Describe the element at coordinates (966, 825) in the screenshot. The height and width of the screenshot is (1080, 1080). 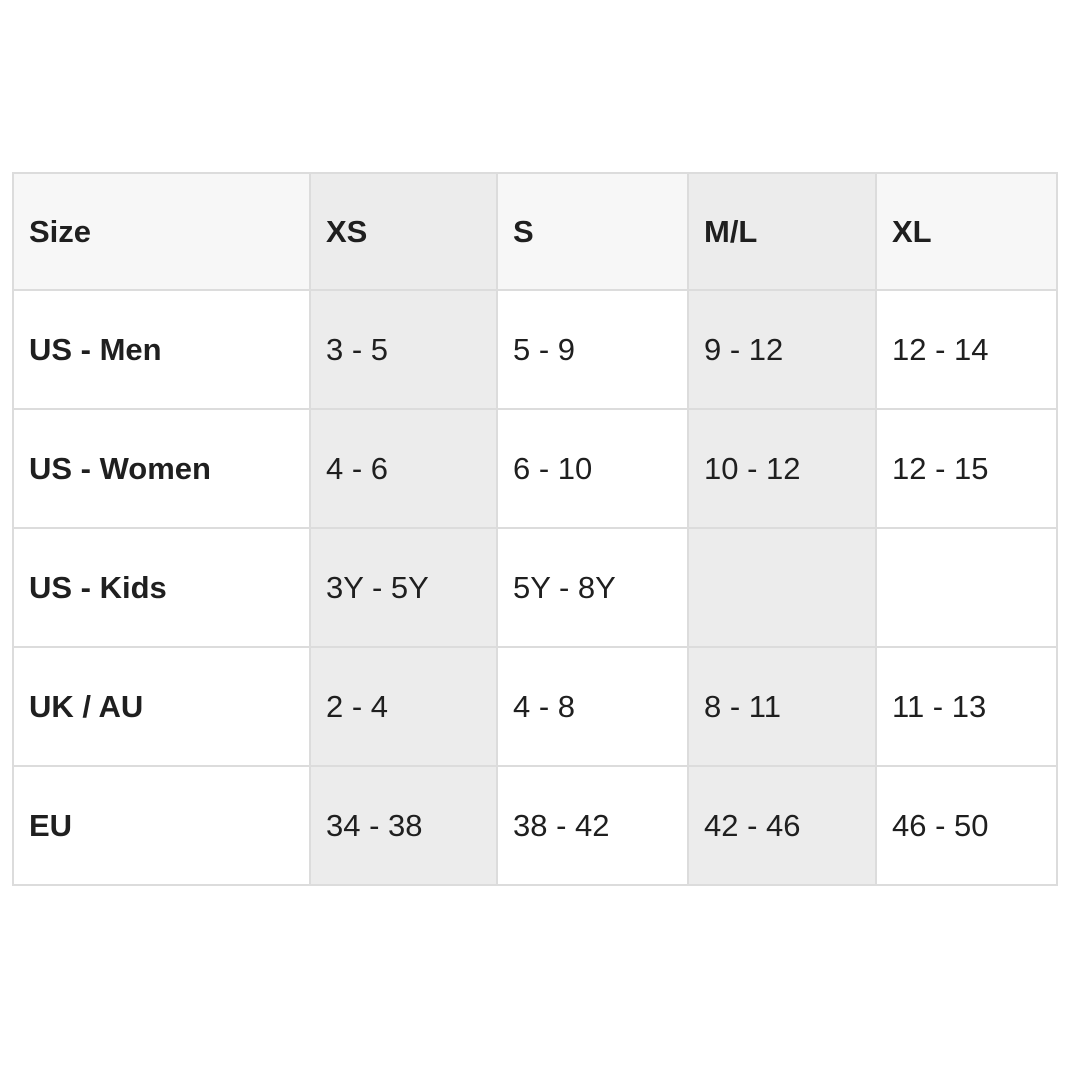
I see `cell-eu-xl: 46 - 50` at that location.